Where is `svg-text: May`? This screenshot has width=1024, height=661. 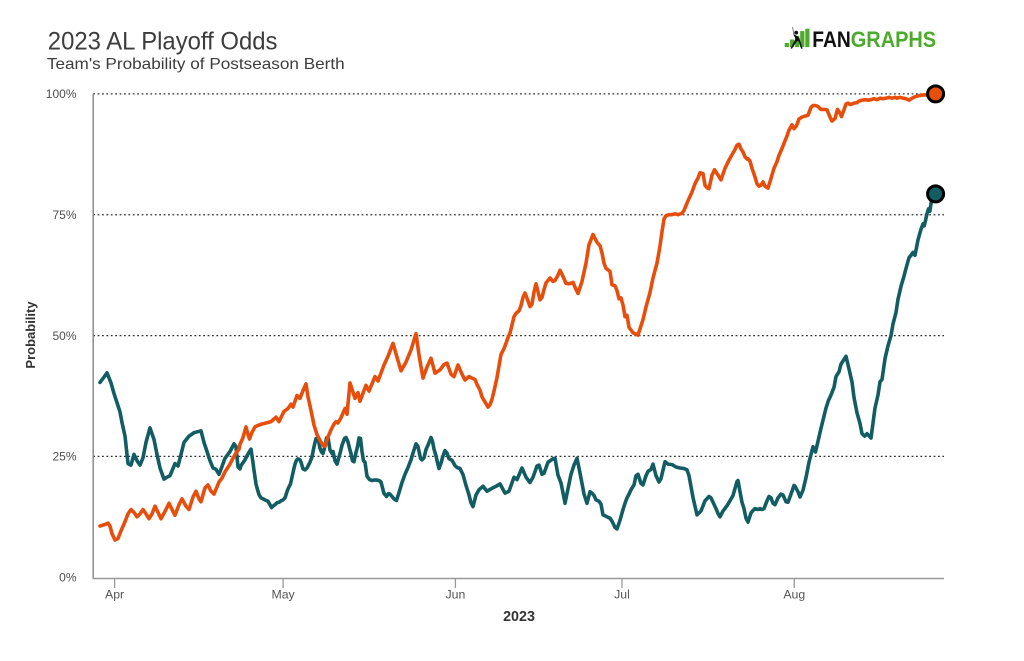 svg-text: May is located at coordinates (283, 595).